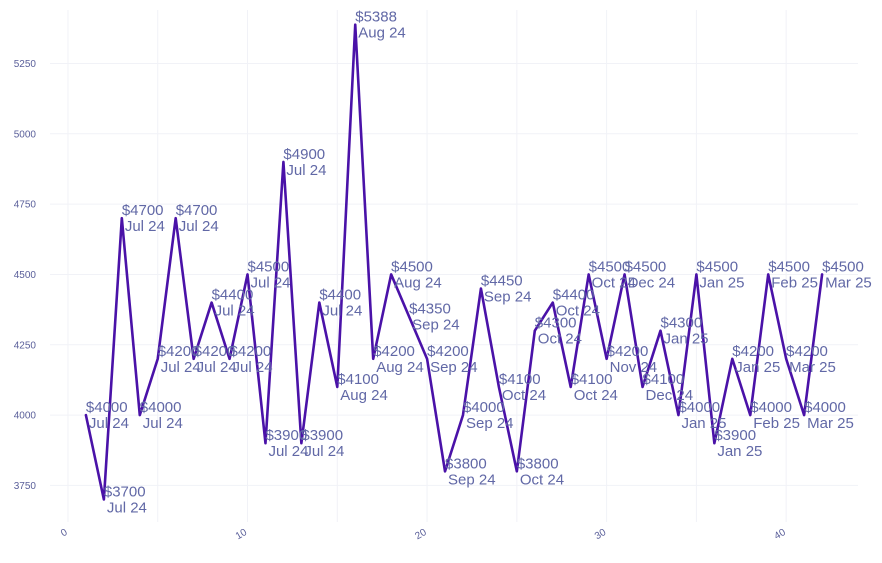 The width and height of the screenshot is (882, 563). I want to click on data-label-price: $3700, so click(125, 491).